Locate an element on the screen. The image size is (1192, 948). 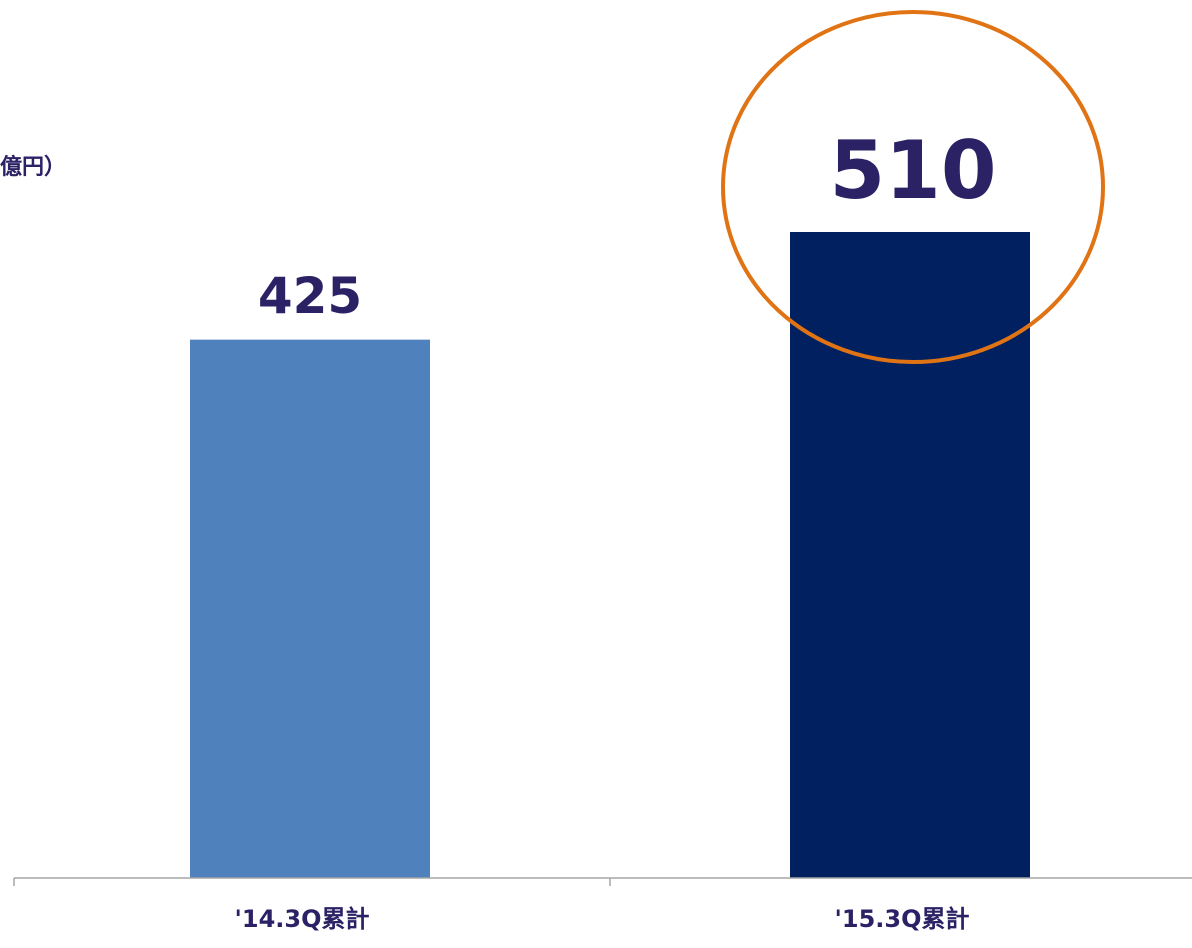
unit-label: 億円） is located at coordinates (33, 167).